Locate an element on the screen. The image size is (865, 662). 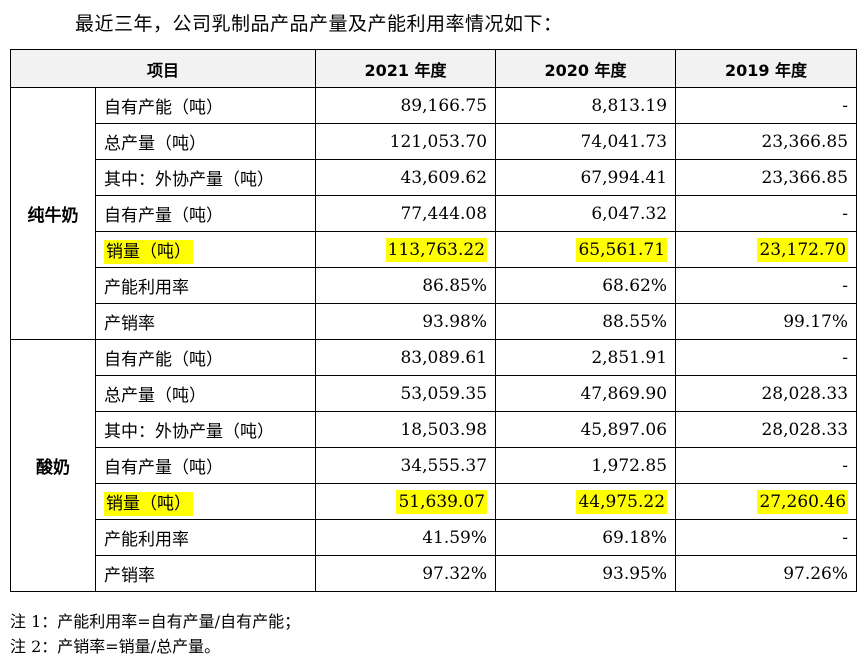
table-row: 产销率 97.32% 93.95% 97.26% is located at coordinates (434, 573).